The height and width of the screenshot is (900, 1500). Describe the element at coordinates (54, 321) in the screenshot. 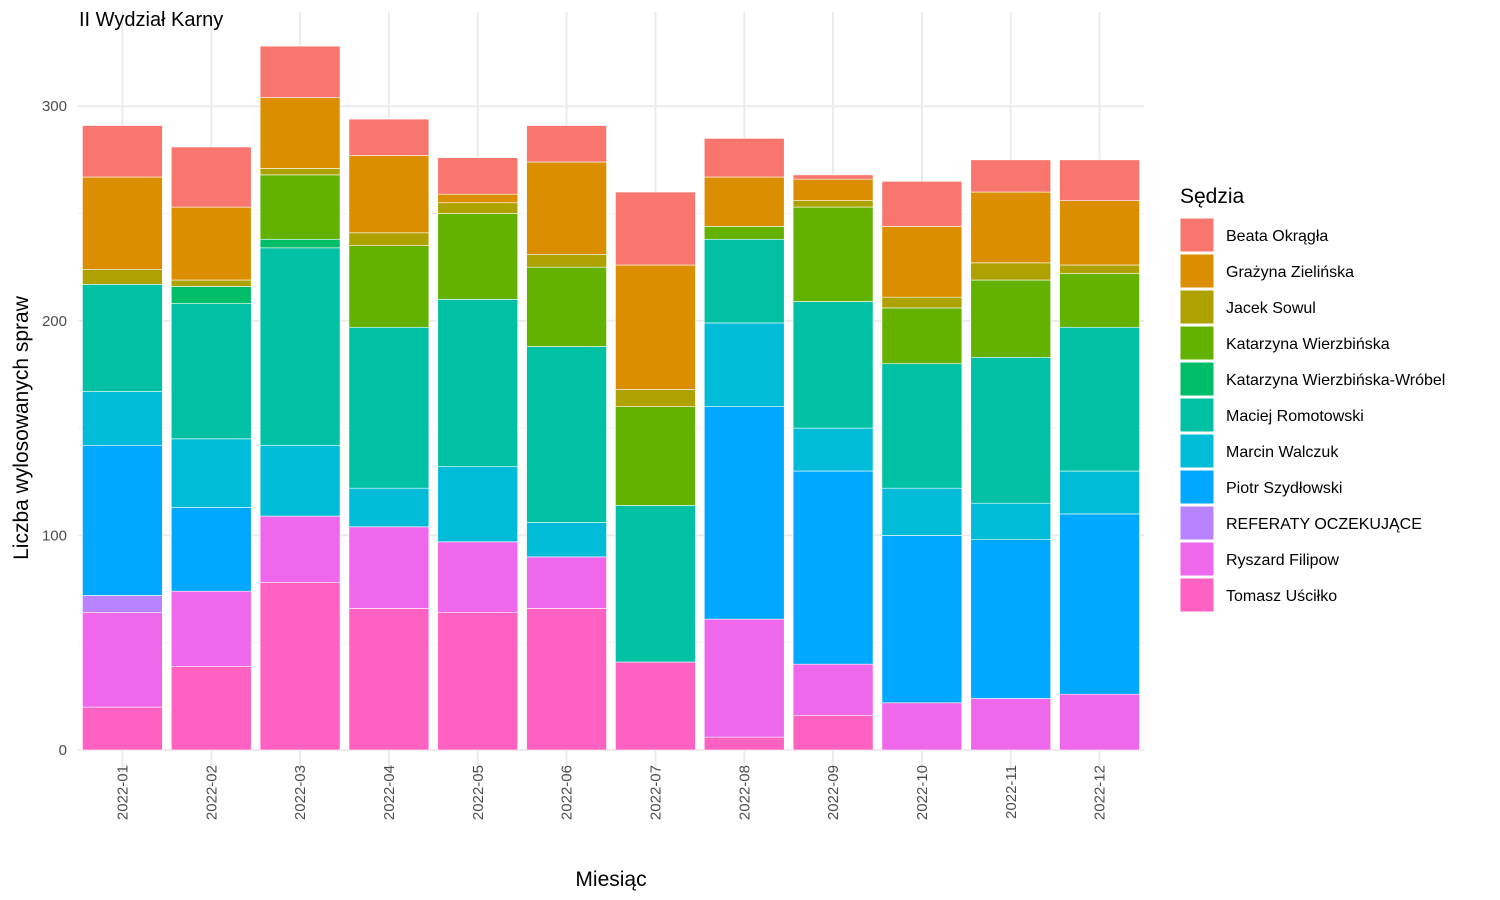

I see `y-tick-label: 200` at that location.